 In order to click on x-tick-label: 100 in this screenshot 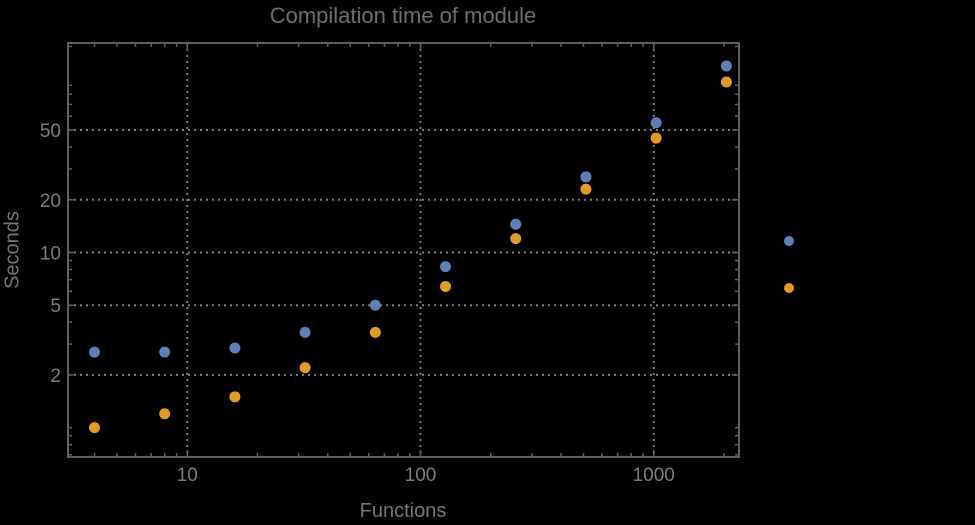, I will do `click(421, 475)`.